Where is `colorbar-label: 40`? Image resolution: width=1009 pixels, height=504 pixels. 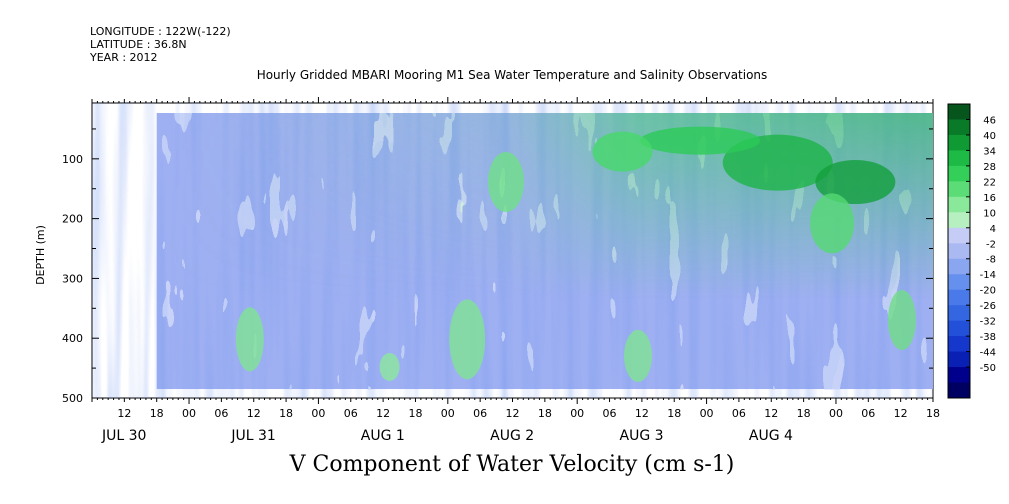 colorbar-label: 40 is located at coordinates (989, 136).